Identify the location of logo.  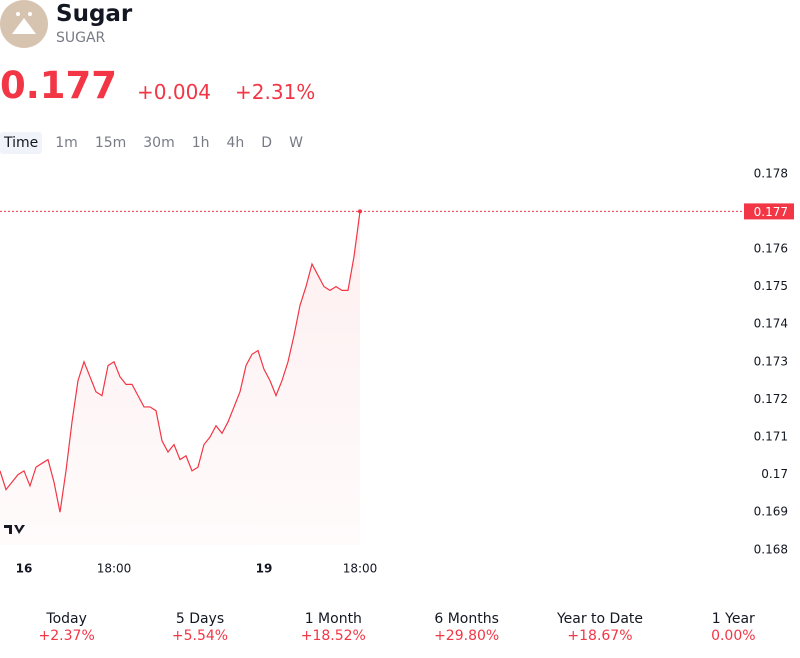
(24, 24).